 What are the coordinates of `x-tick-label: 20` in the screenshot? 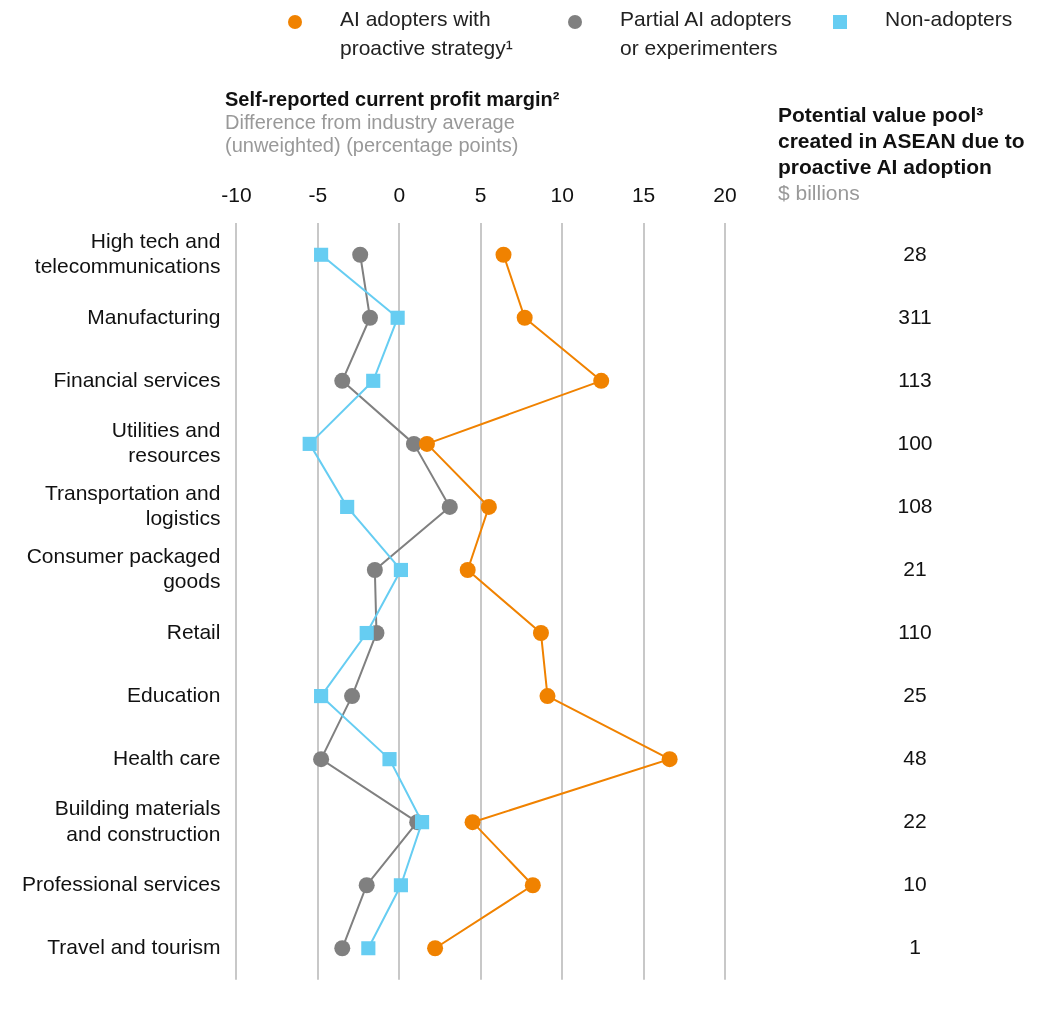 It's located at (725, 195).